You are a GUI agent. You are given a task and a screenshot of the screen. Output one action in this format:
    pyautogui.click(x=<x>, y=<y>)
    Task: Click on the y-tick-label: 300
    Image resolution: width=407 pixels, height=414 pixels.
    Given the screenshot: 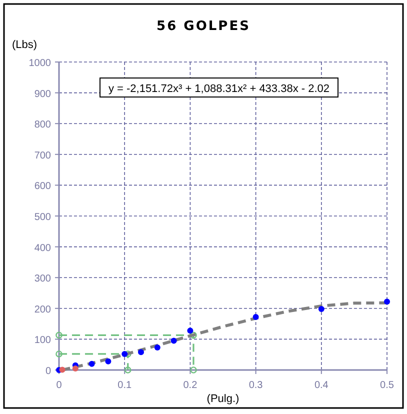 What is the action you would take?
    pyautogui.click(x=43, y=279)
    